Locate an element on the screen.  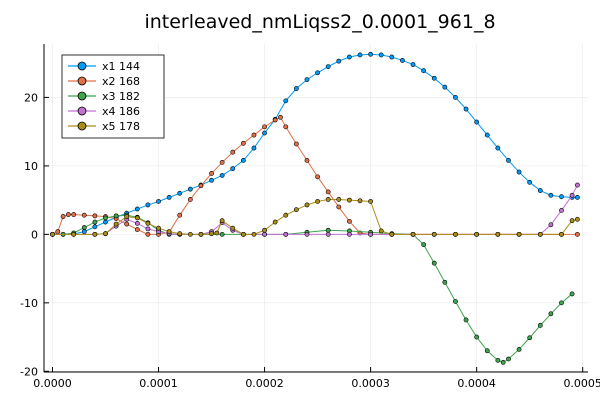
x-tick-label: 0.0004 is located at coordinates (476, 383).